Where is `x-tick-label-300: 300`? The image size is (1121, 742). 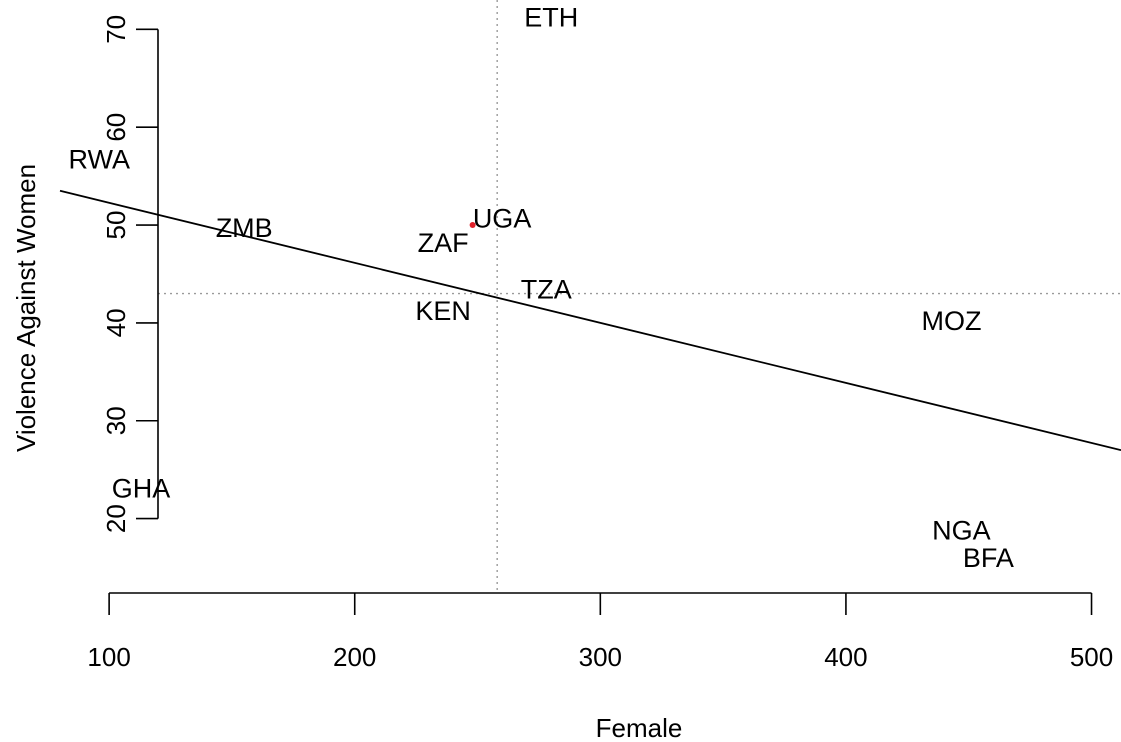 x-tick-label-300: 300 is located at coordinates (600, 657).